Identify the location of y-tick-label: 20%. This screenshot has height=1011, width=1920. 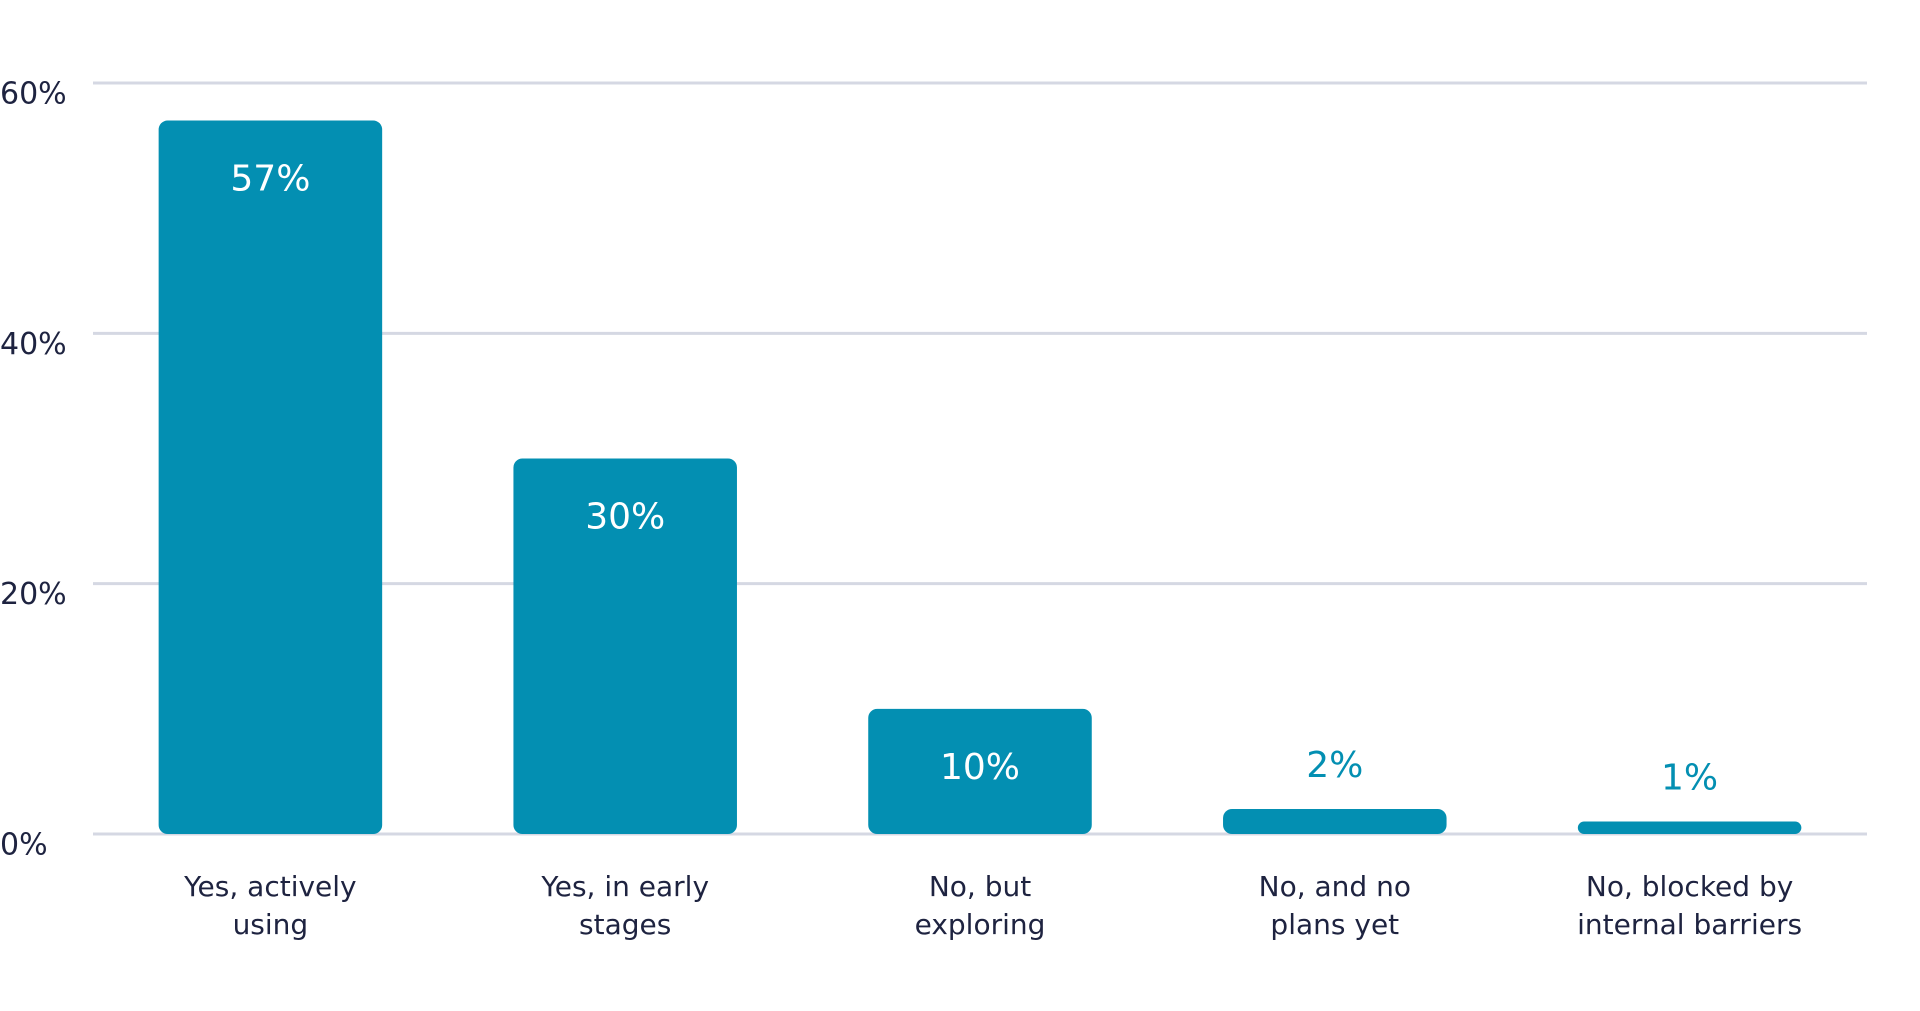
(33, 594).